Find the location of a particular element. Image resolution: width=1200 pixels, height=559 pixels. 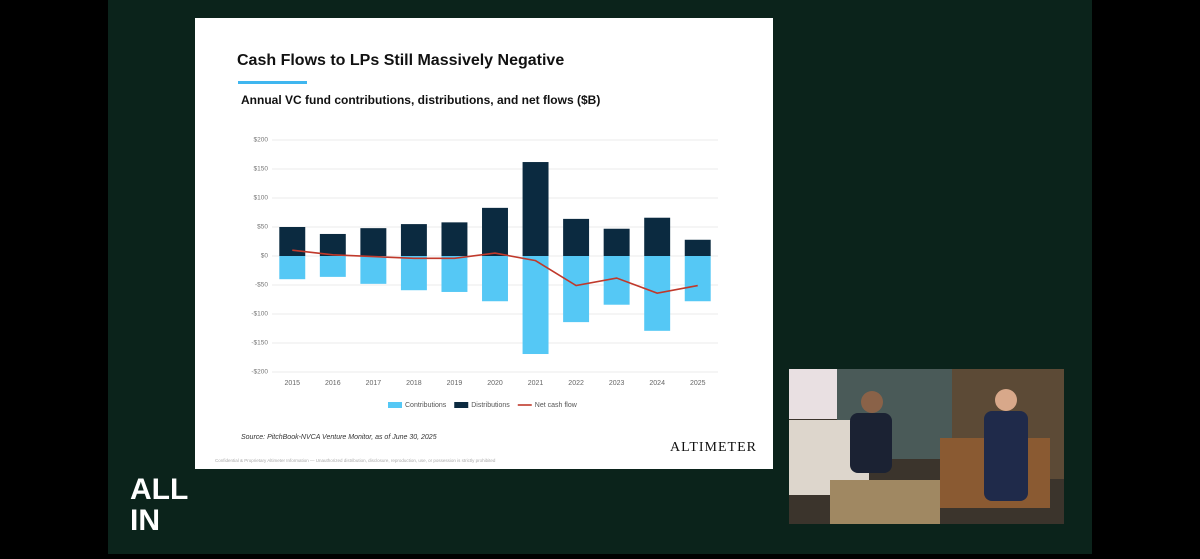

brand: ALTIMETER is located at coordinates (713, 447).